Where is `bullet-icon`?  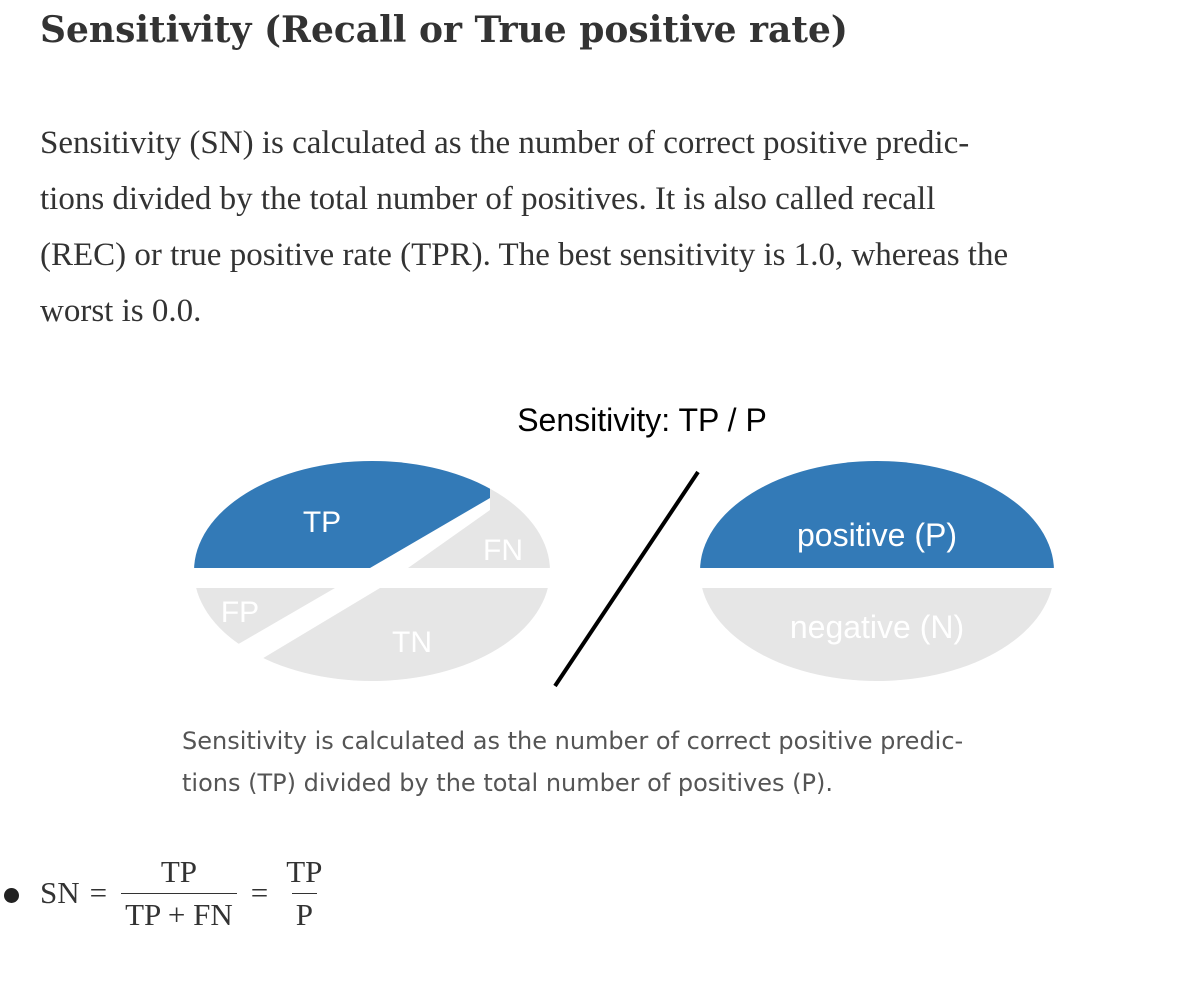 bullet-icon is located at coordinates (11, 895).